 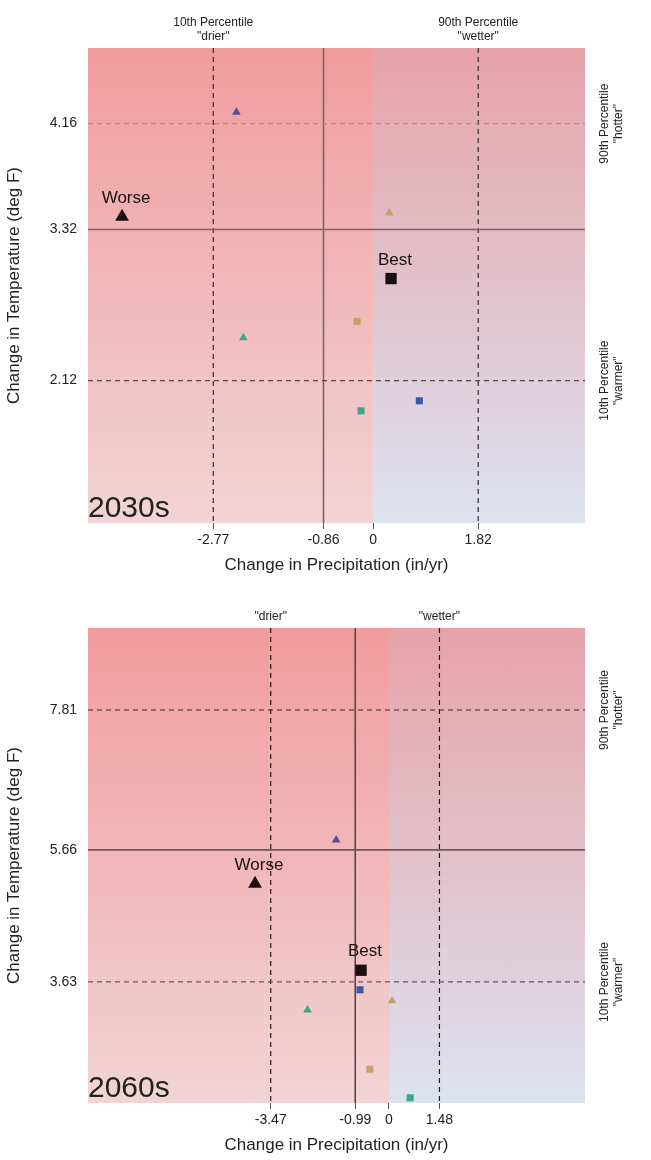 What do you see at coordinates (63, 379) in the screenshot?
I see `y-tick-label: 2.12` at bounding box center [63, 379].